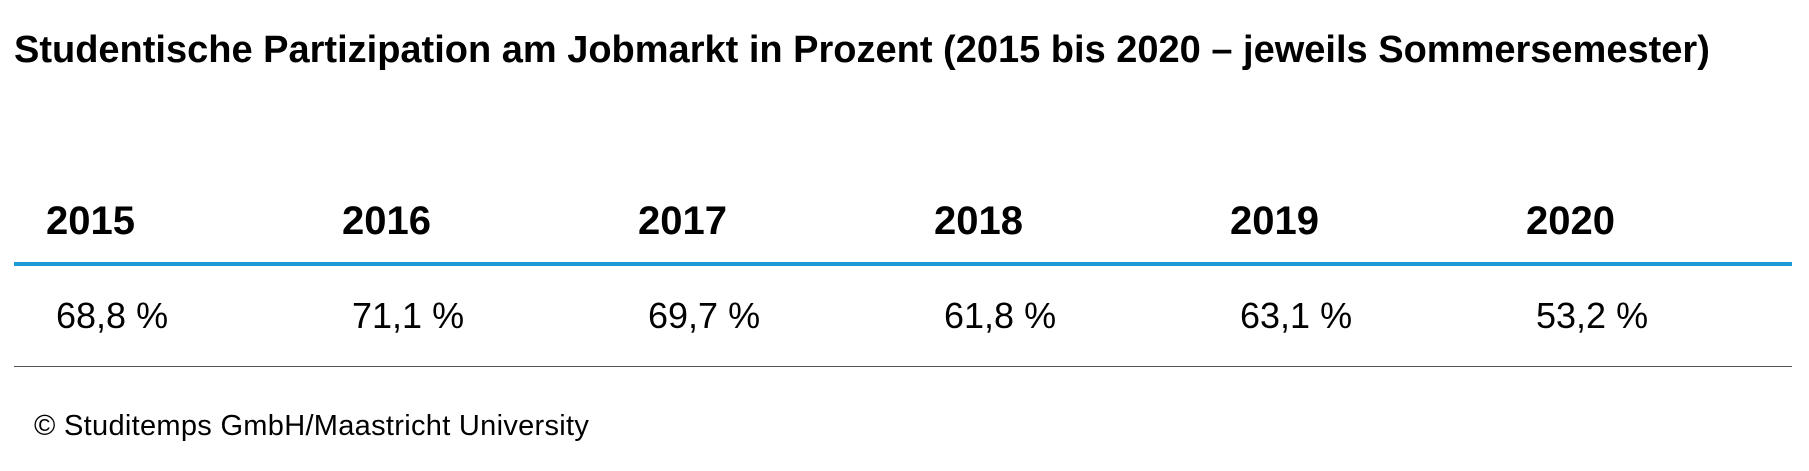 The height and width of the screenshot is (471, 1809). I want to click on value-cell-2016: 71,1 %, so click(408, 315).